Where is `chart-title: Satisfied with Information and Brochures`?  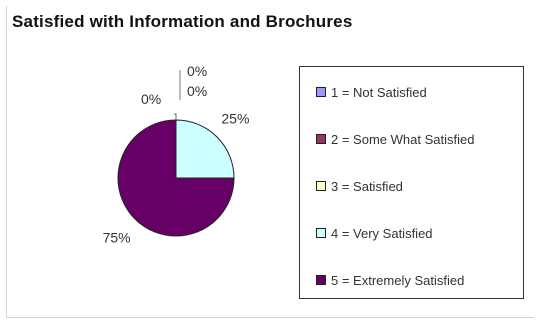
chart-title: Satisfied with Information and Brochures is located at coordinates (182, 21).